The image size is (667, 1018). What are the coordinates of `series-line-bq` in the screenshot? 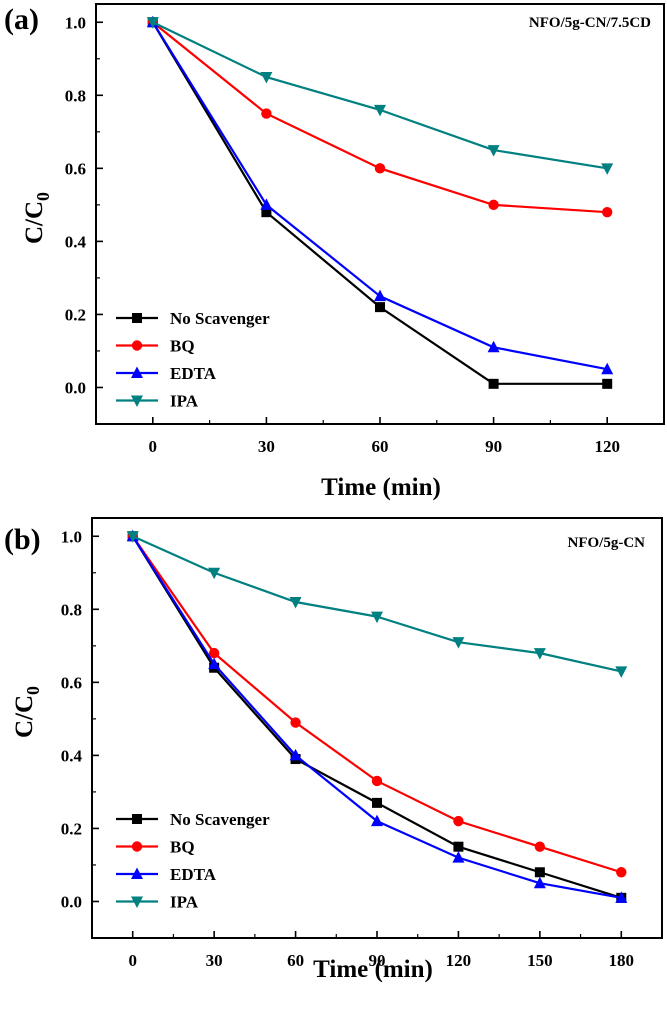 It's located at (380, 117).